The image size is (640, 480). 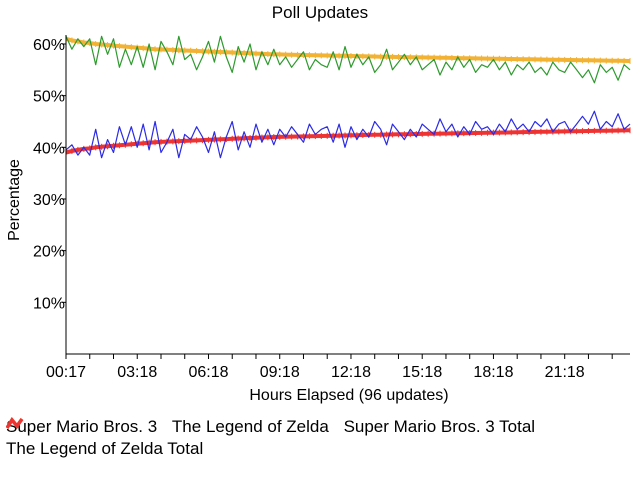 What do you see at coordinates (250, 426) in the screenshot?
I see `legend-label-zelda: The Legend of Zelda` at bounding box center [250, 426].